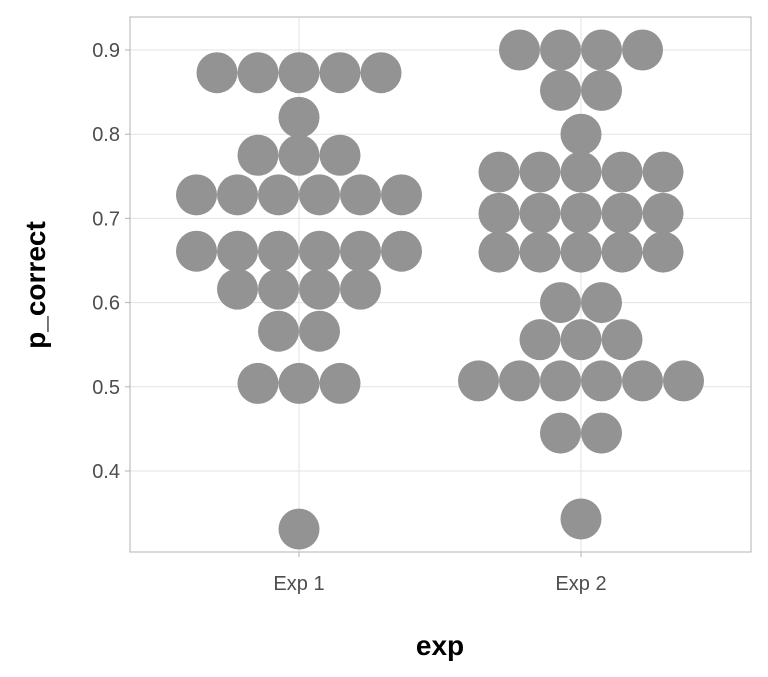 The width and height of the screenshot is (768, 677). Describe the element at coordinates (106, 472) in the screenshot. I see `y-tick-label: 0.4` at that location.